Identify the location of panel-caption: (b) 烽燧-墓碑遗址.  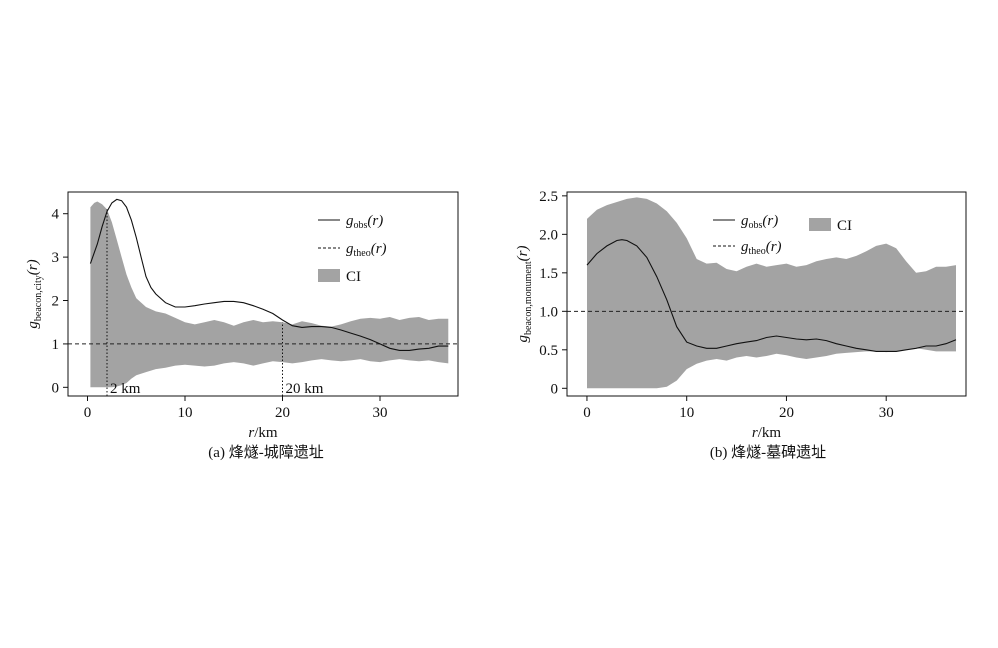
(768, 452).